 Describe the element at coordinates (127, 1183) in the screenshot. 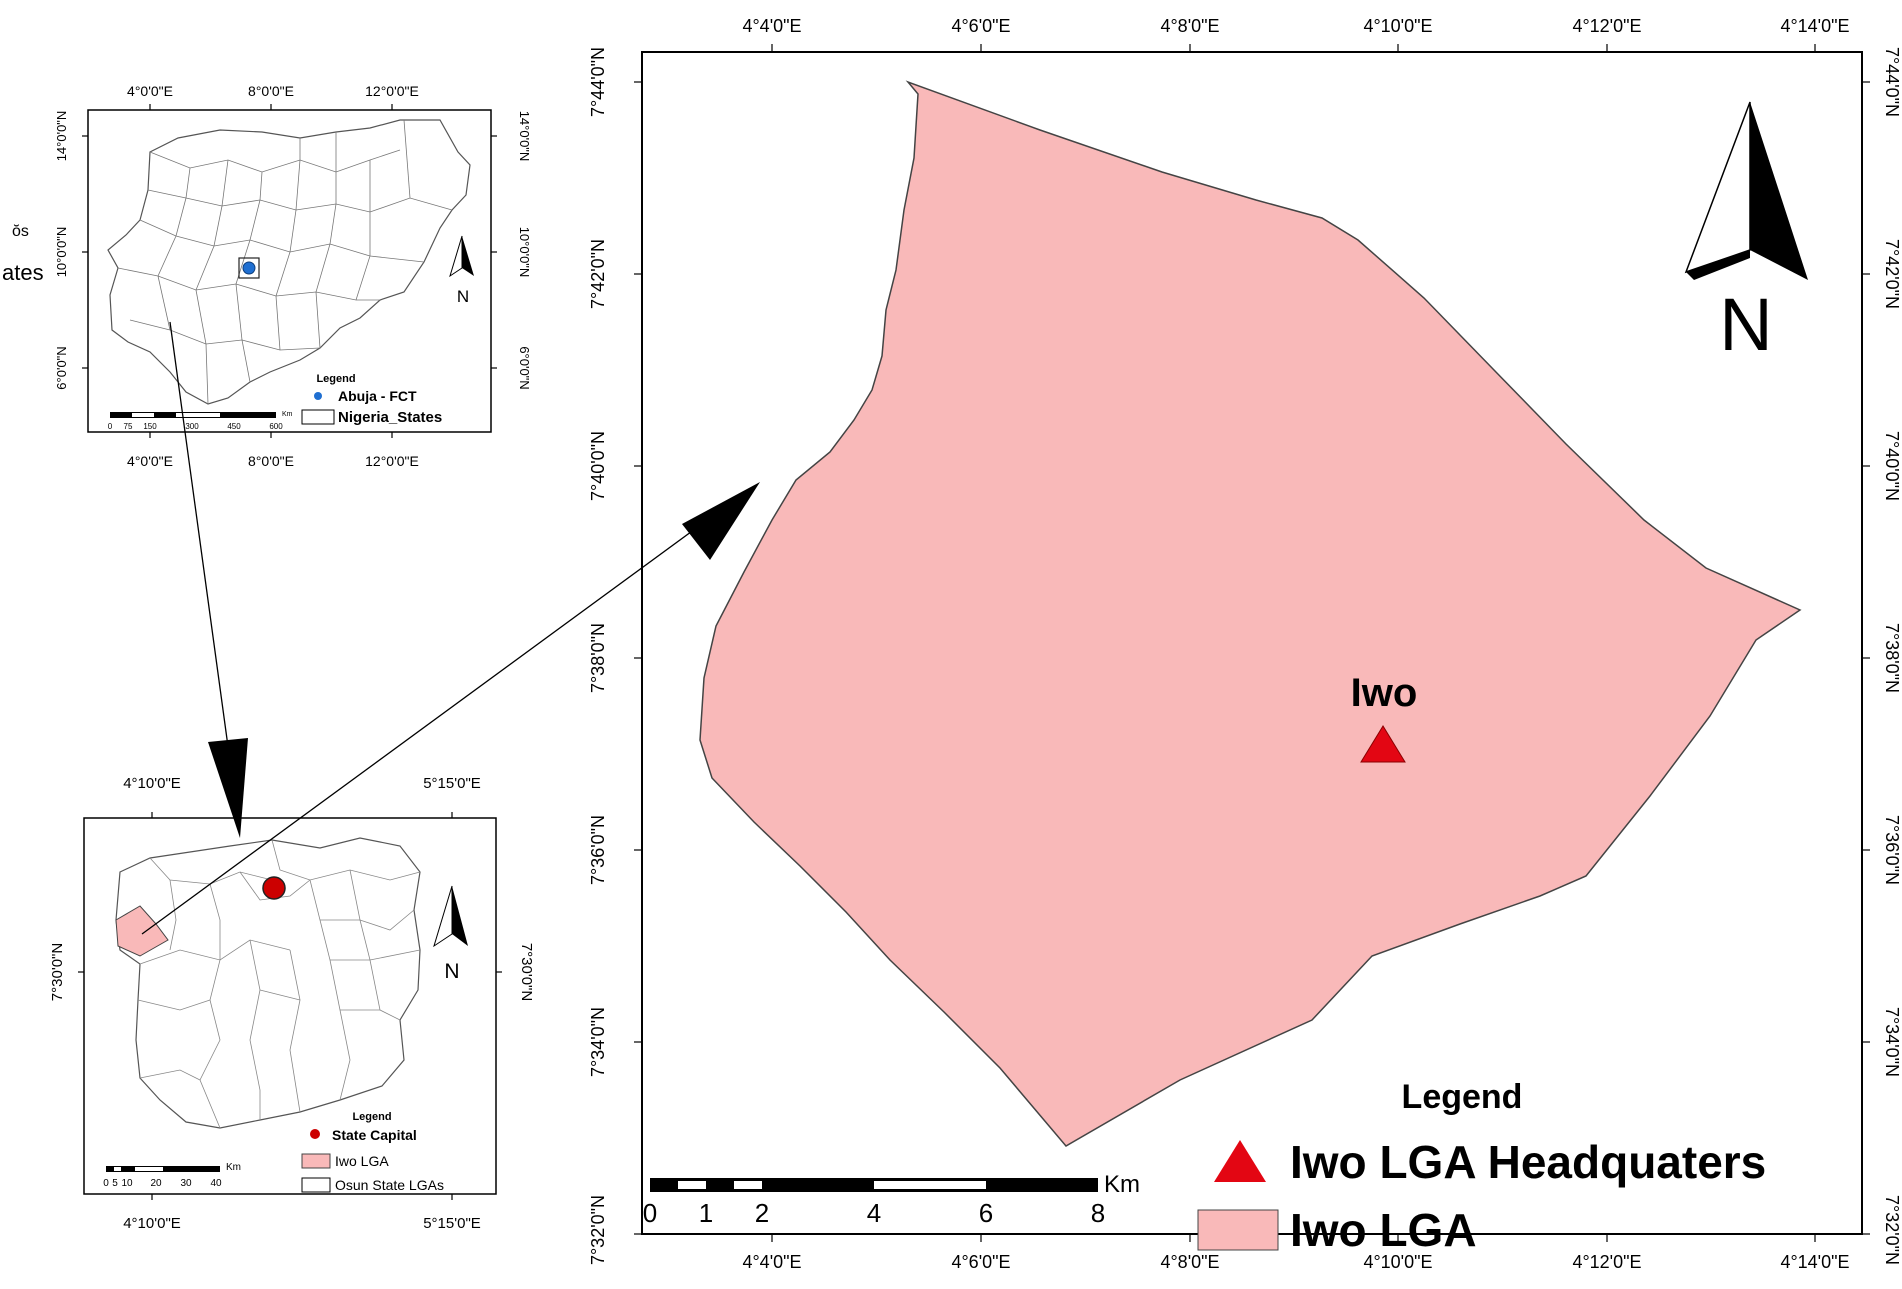

I see `osun-scale-10: 10` at that location.